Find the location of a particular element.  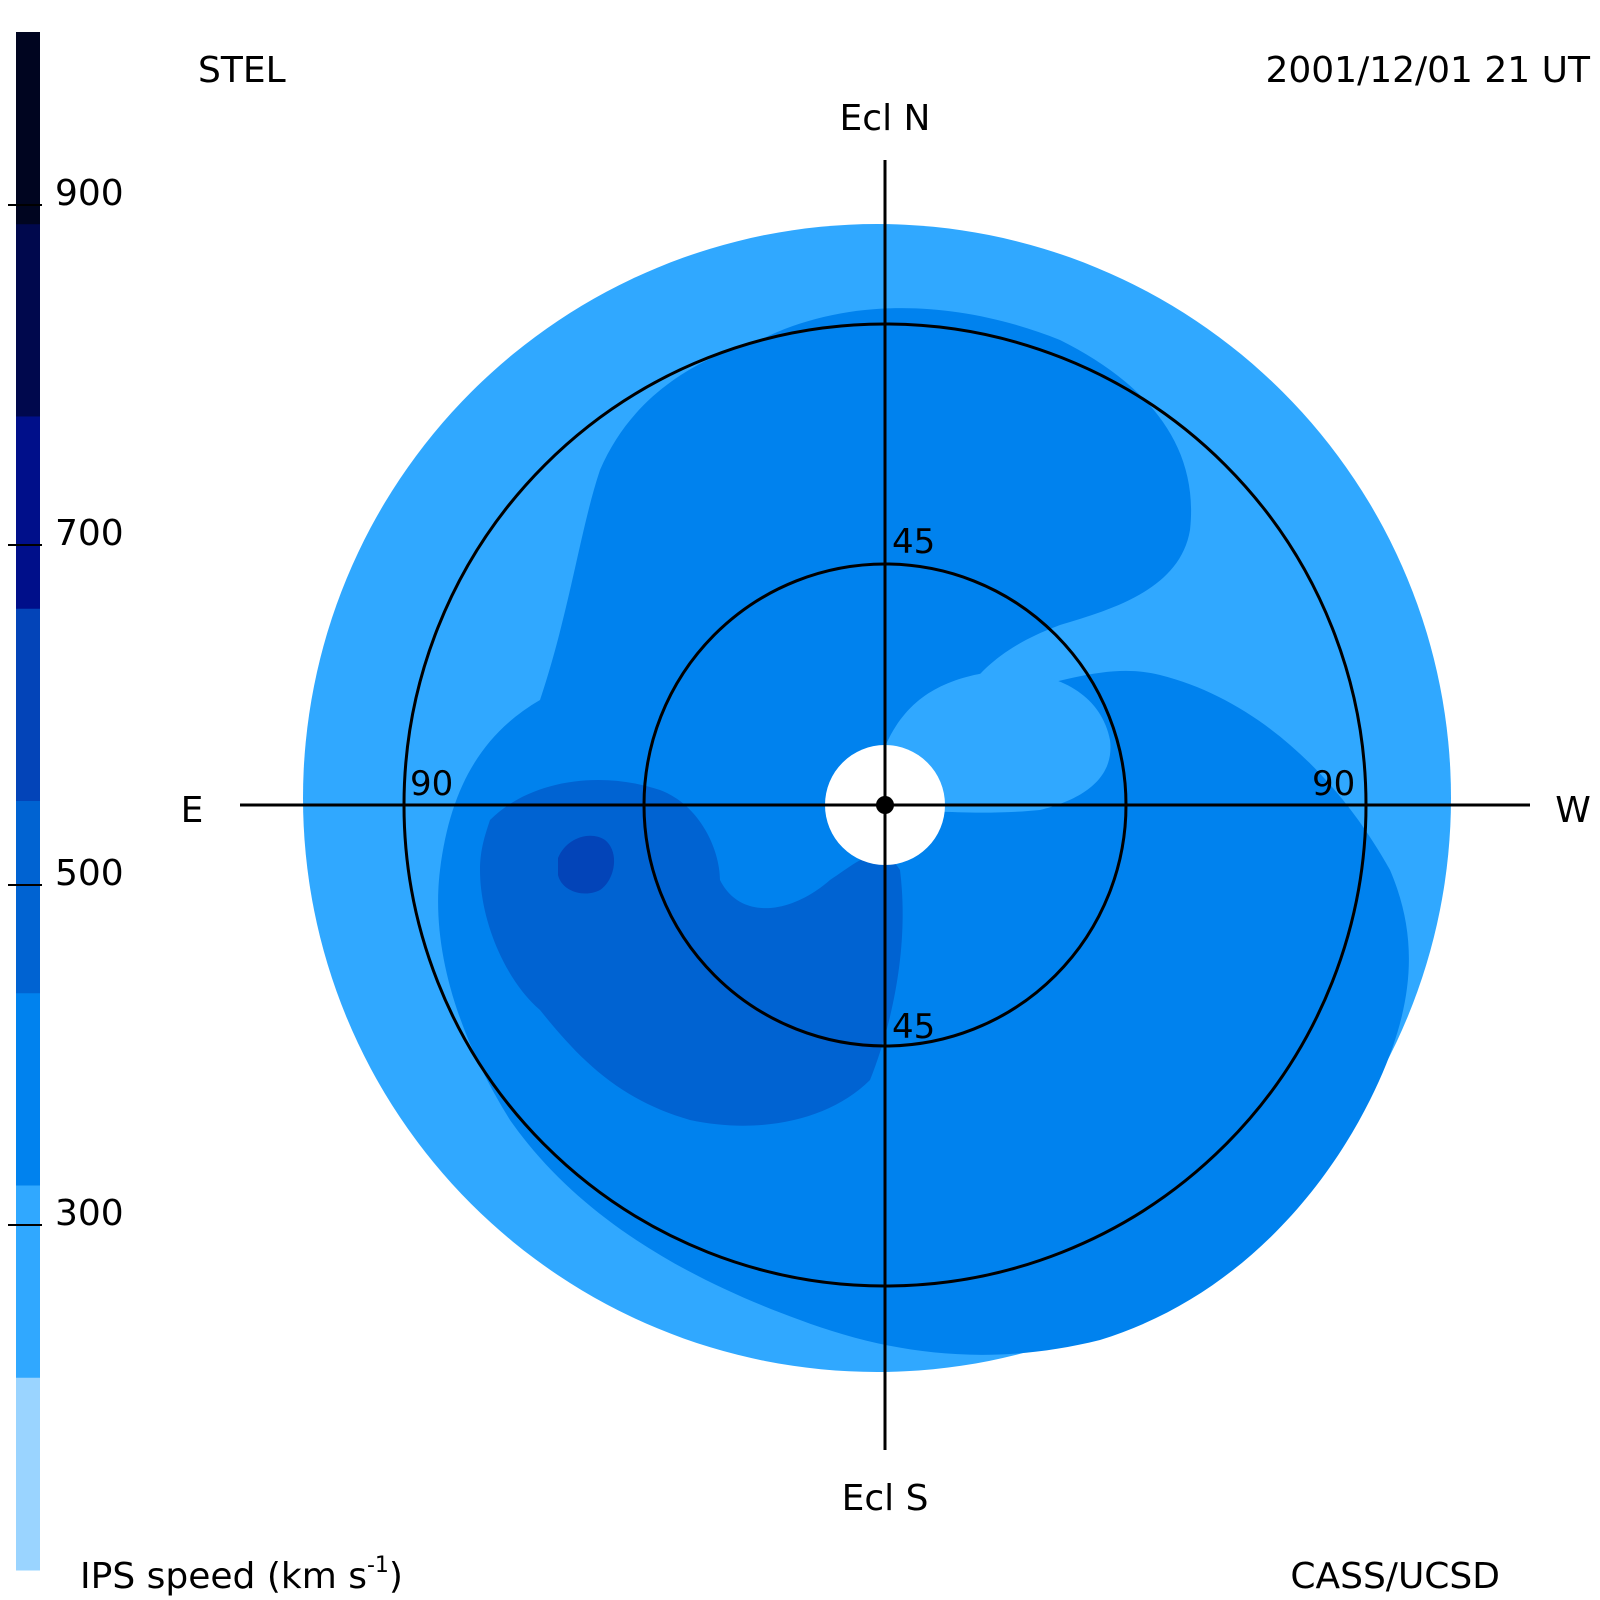

highest-speed-spot is located at coordinates (586, 864).